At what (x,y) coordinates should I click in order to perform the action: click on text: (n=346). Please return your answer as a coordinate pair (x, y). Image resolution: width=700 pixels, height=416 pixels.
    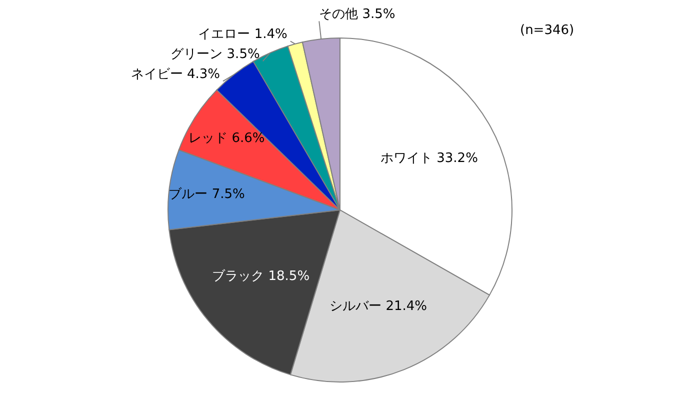
    Looking at the image, I should click on (547, 30).